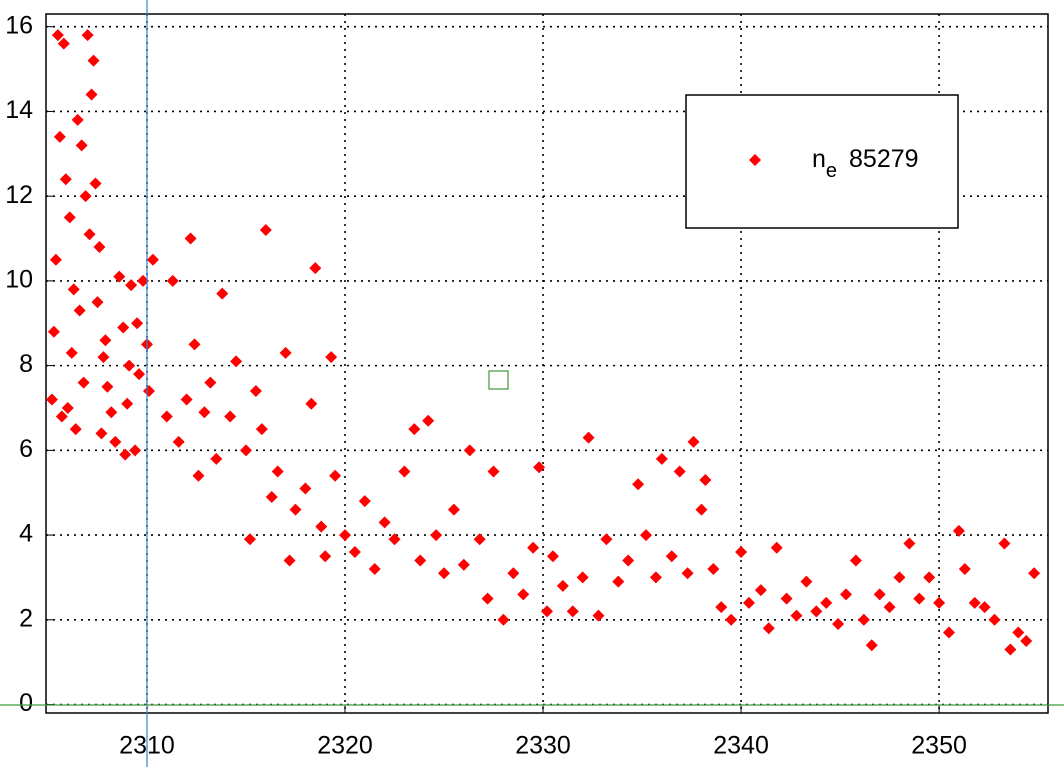 The width and height of the screenshot is (1064, 767). Describe the element at coordinates (819, 159) in the screenshot. I see `legend-name: n` at that location.